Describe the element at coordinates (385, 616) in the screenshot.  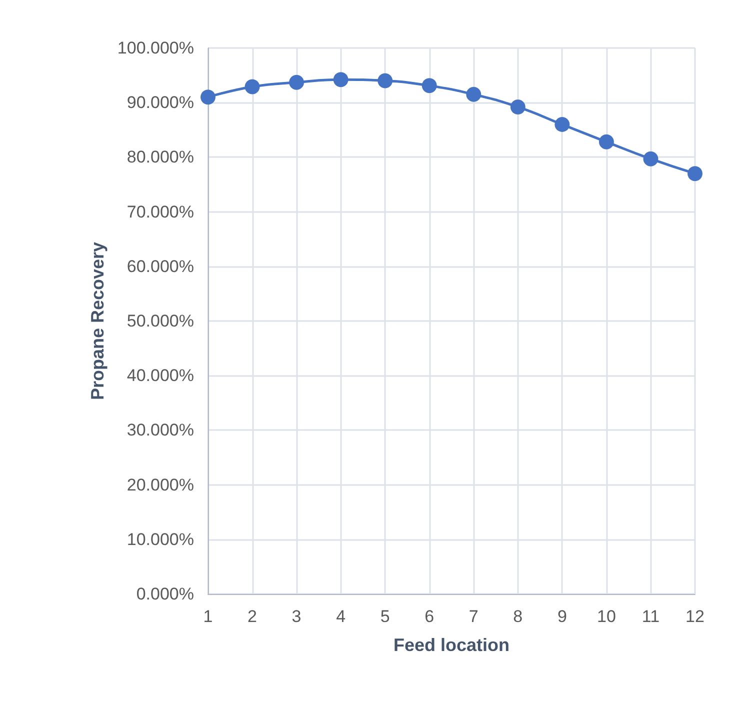
I see `x-tick-label: 5` at that location.